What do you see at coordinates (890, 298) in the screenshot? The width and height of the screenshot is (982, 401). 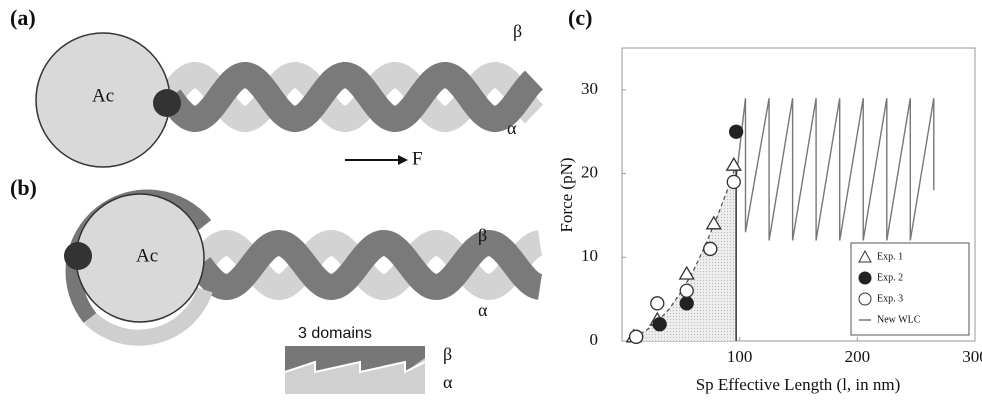 I see `legend-label: Exp. 3` at bounding box center [890, 298].